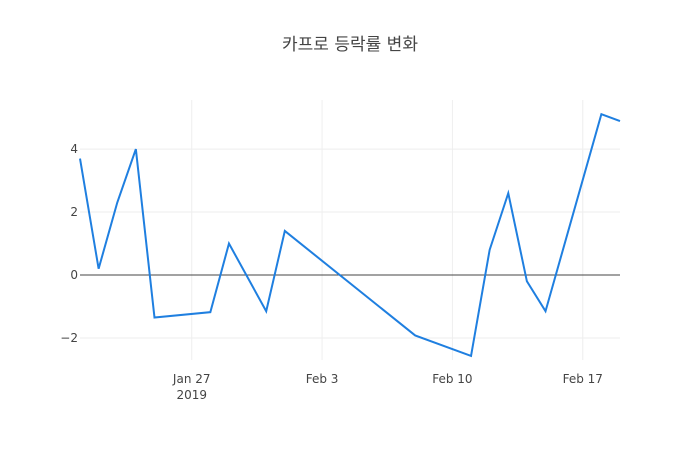 This screenshot has width=700, height=454. What do you see at coordinates (74, 212) in the screenshot?
I see `y-tick-label: 2` at bounding box center [74, 212].